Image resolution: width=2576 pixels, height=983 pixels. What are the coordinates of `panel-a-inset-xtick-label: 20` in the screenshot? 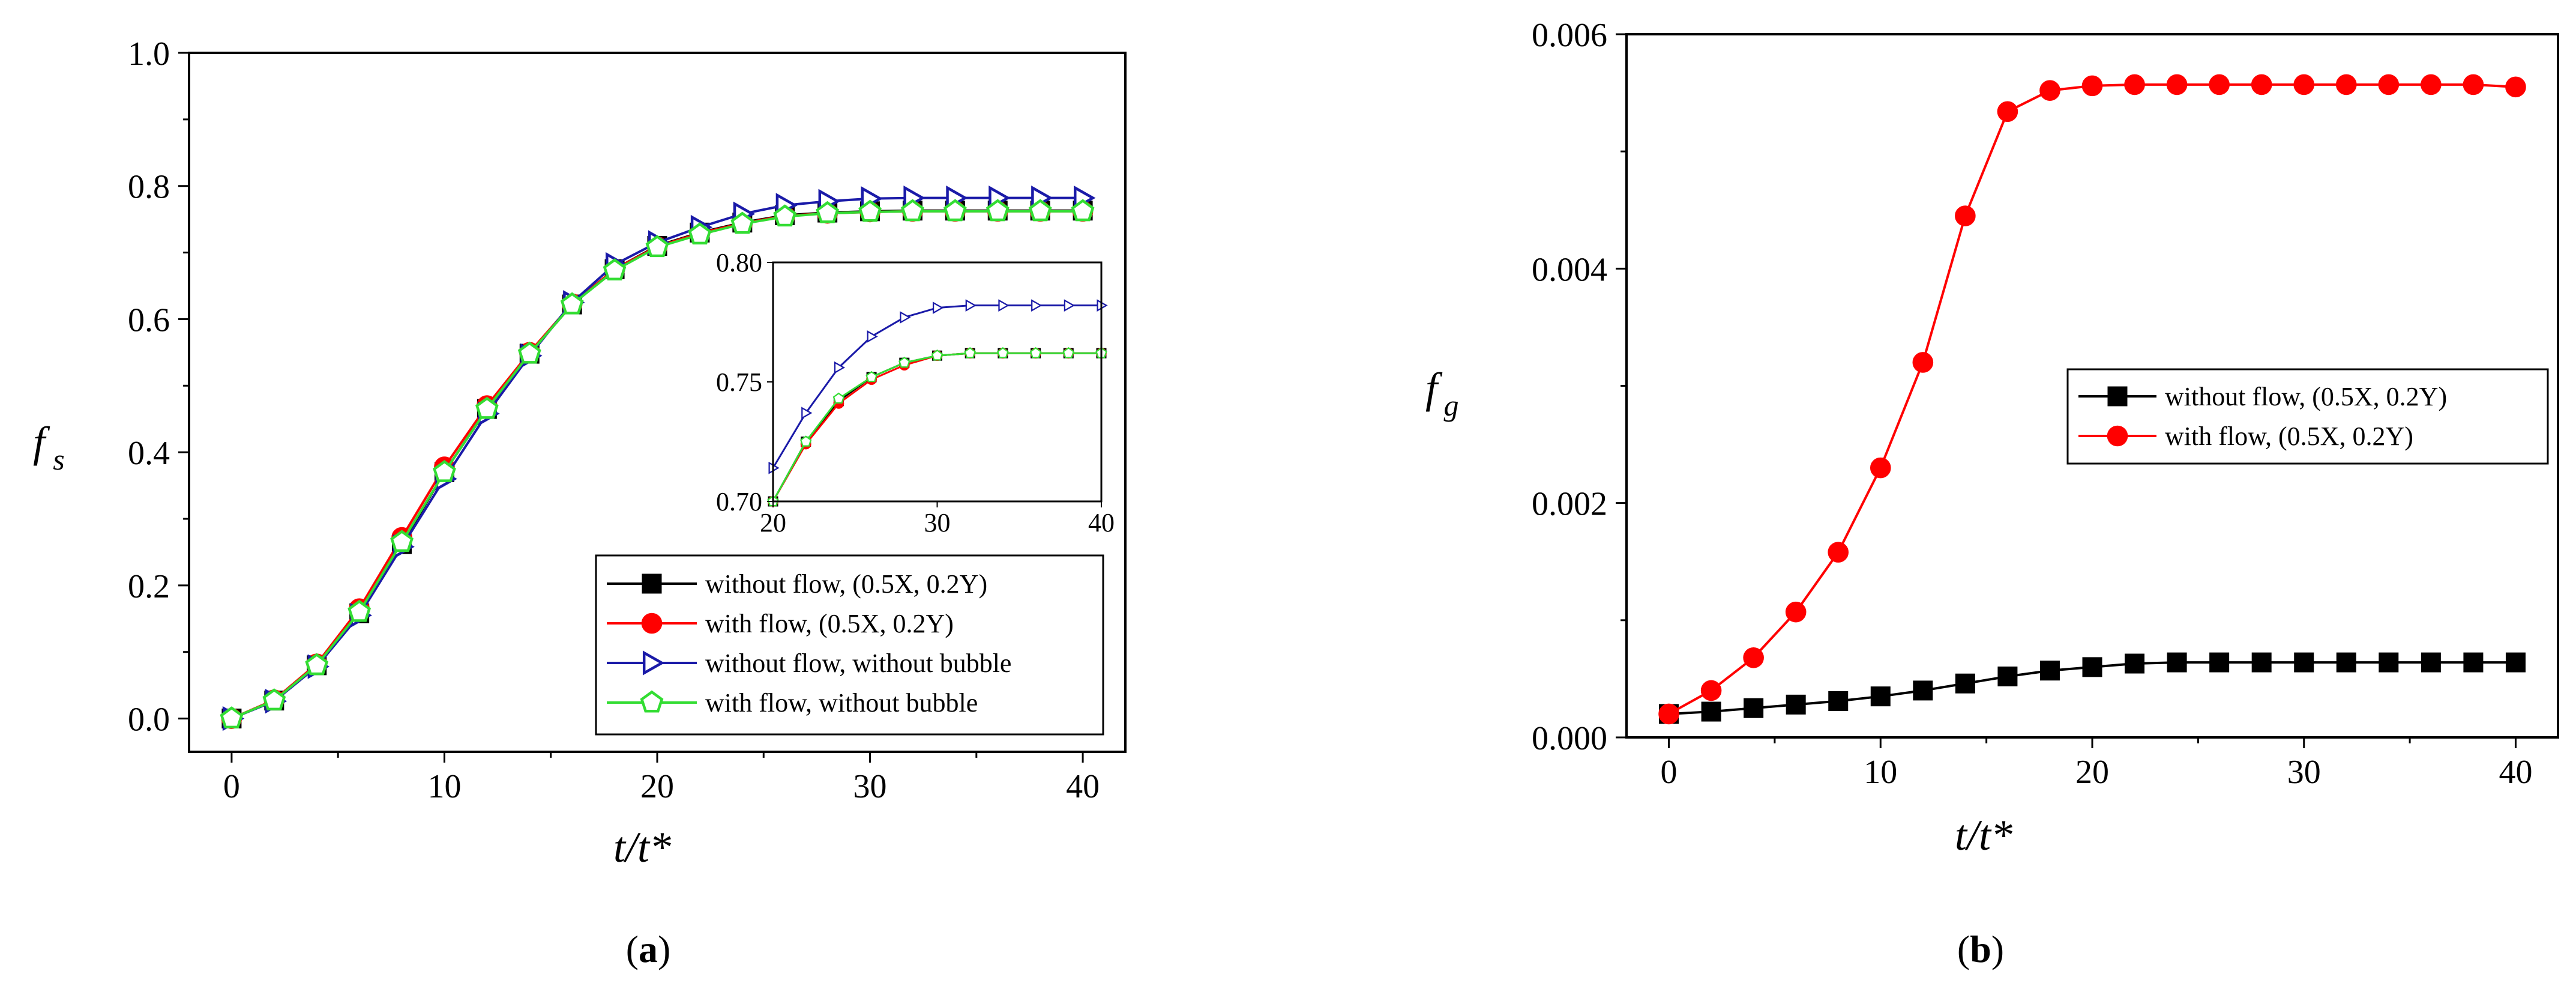 It's located at (773, 522).